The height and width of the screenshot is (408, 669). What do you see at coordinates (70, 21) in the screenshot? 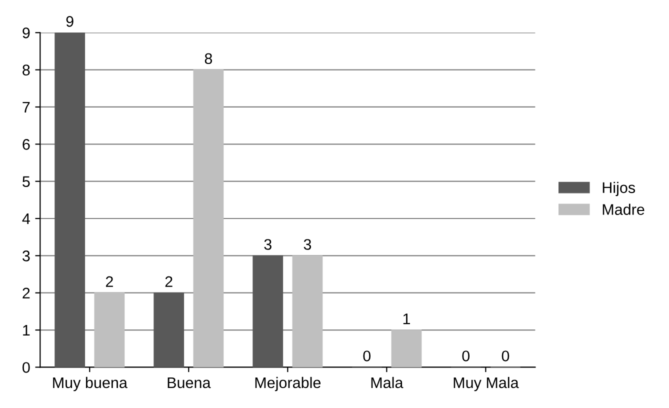
I see `data-label: 9` at bounding box center [70, 21].